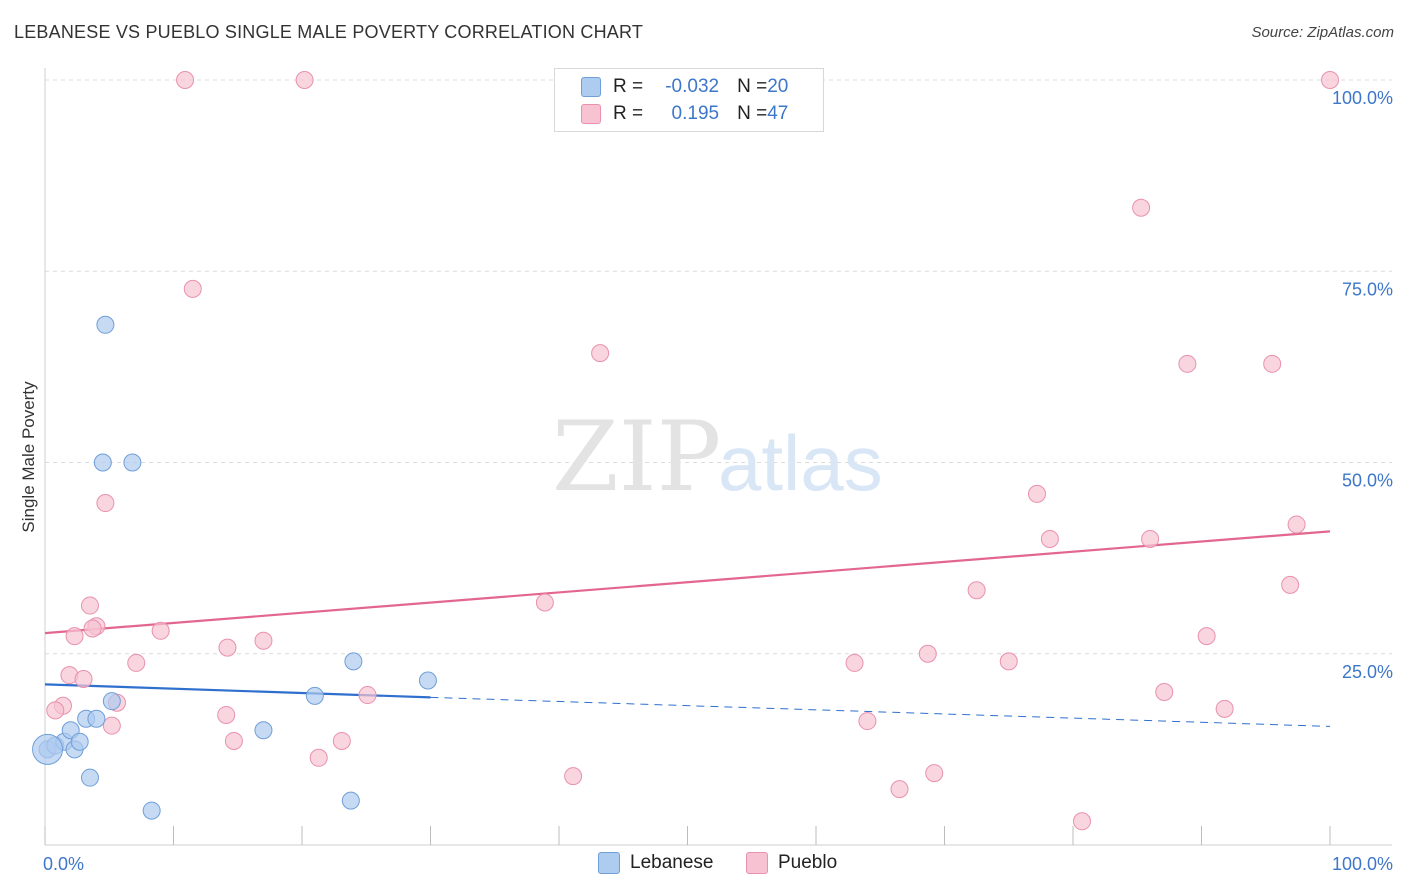  I want to click on watermark-atlas: atlas, so click(800, 463).